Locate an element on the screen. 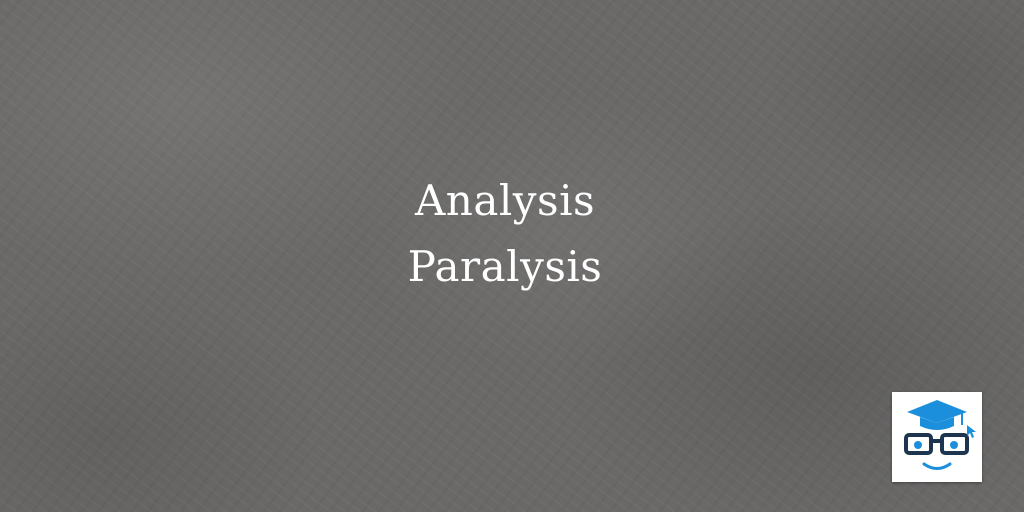 The height and width of the screenshot is (512, 1024). cursor-icon is located at coordinates (971, 431).